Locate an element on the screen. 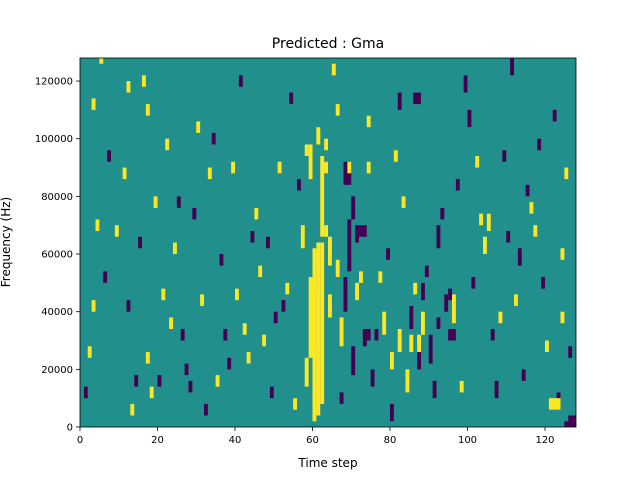  x-tick-label: 120 is located at coordinates (544, 440).